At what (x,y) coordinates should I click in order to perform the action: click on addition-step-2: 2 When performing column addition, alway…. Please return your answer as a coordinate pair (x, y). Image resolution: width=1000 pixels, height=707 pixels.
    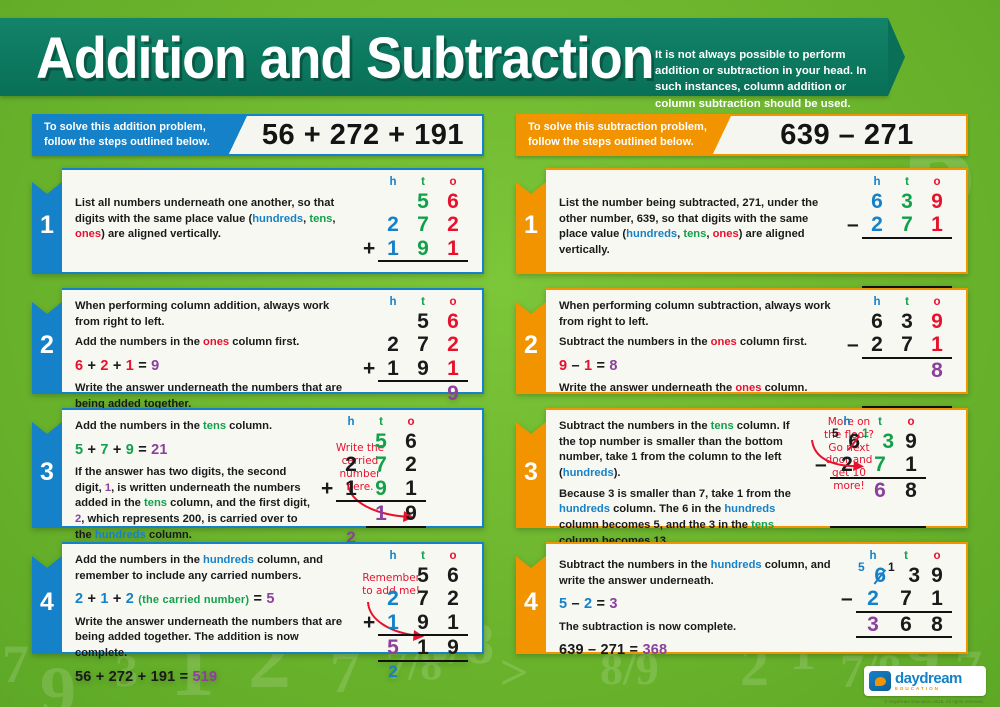
    Looking at the image, I should click on (258, 360).